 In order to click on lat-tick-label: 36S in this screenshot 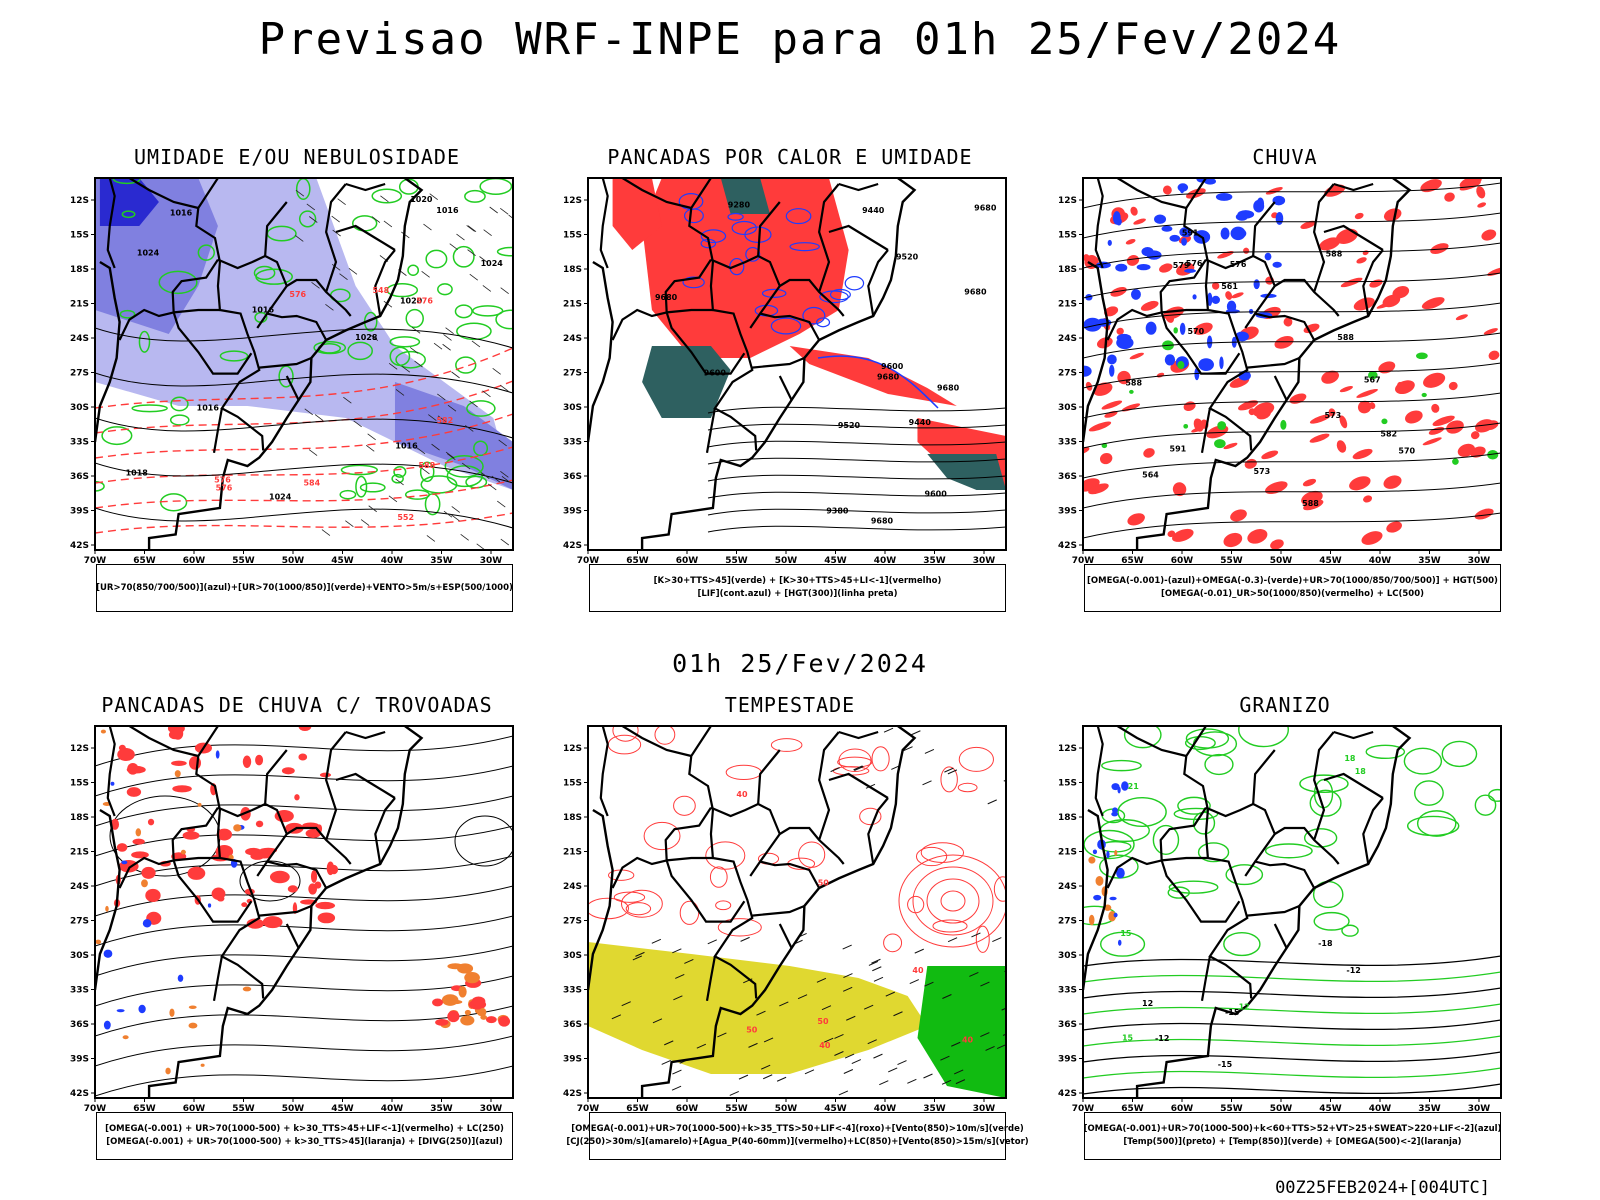, I will do `click(1067, 1025)`.